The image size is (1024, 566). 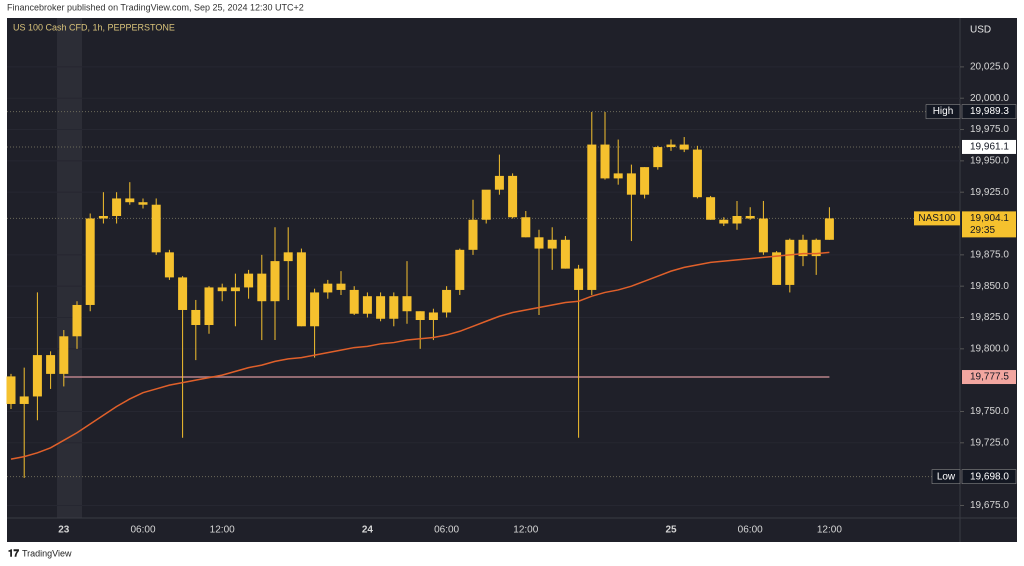 I want to click on y-tick-label: 19,875.0, so click(x=989, y=254).